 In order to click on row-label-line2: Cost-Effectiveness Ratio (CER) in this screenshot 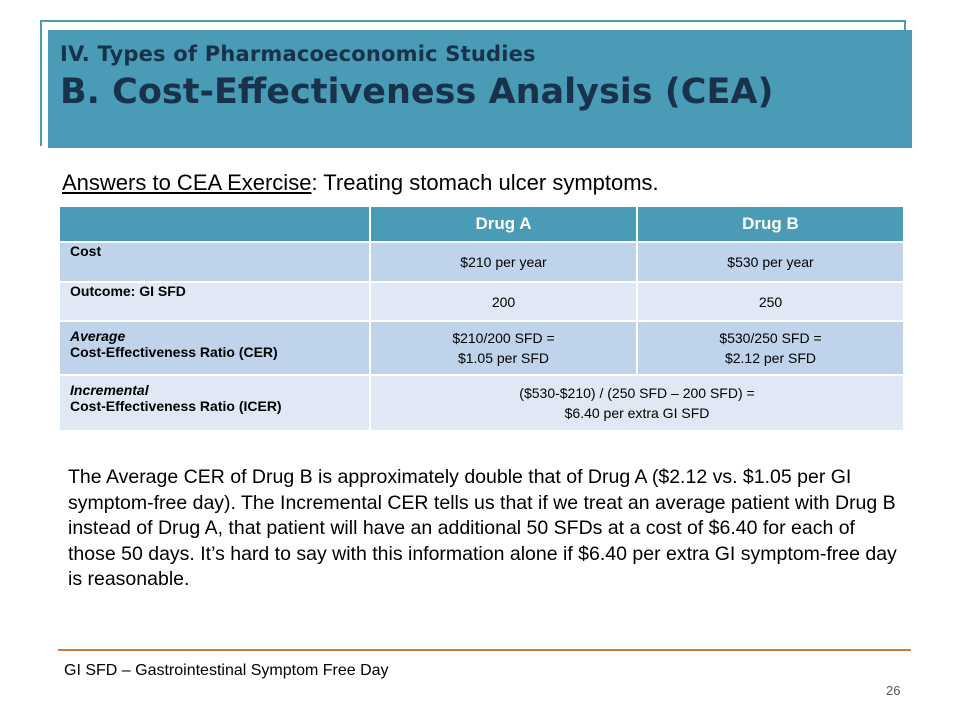, I will do `click(174, 352)`.